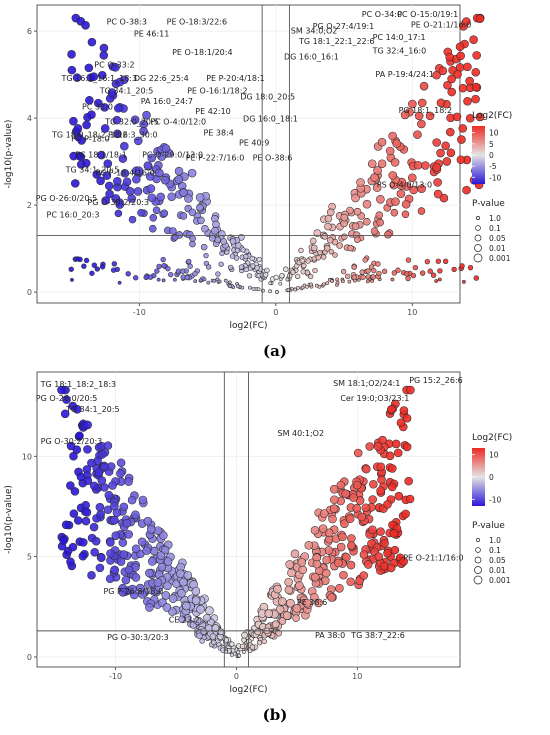  I want to click on size-legend-label: 0.05, so click(497, 238).